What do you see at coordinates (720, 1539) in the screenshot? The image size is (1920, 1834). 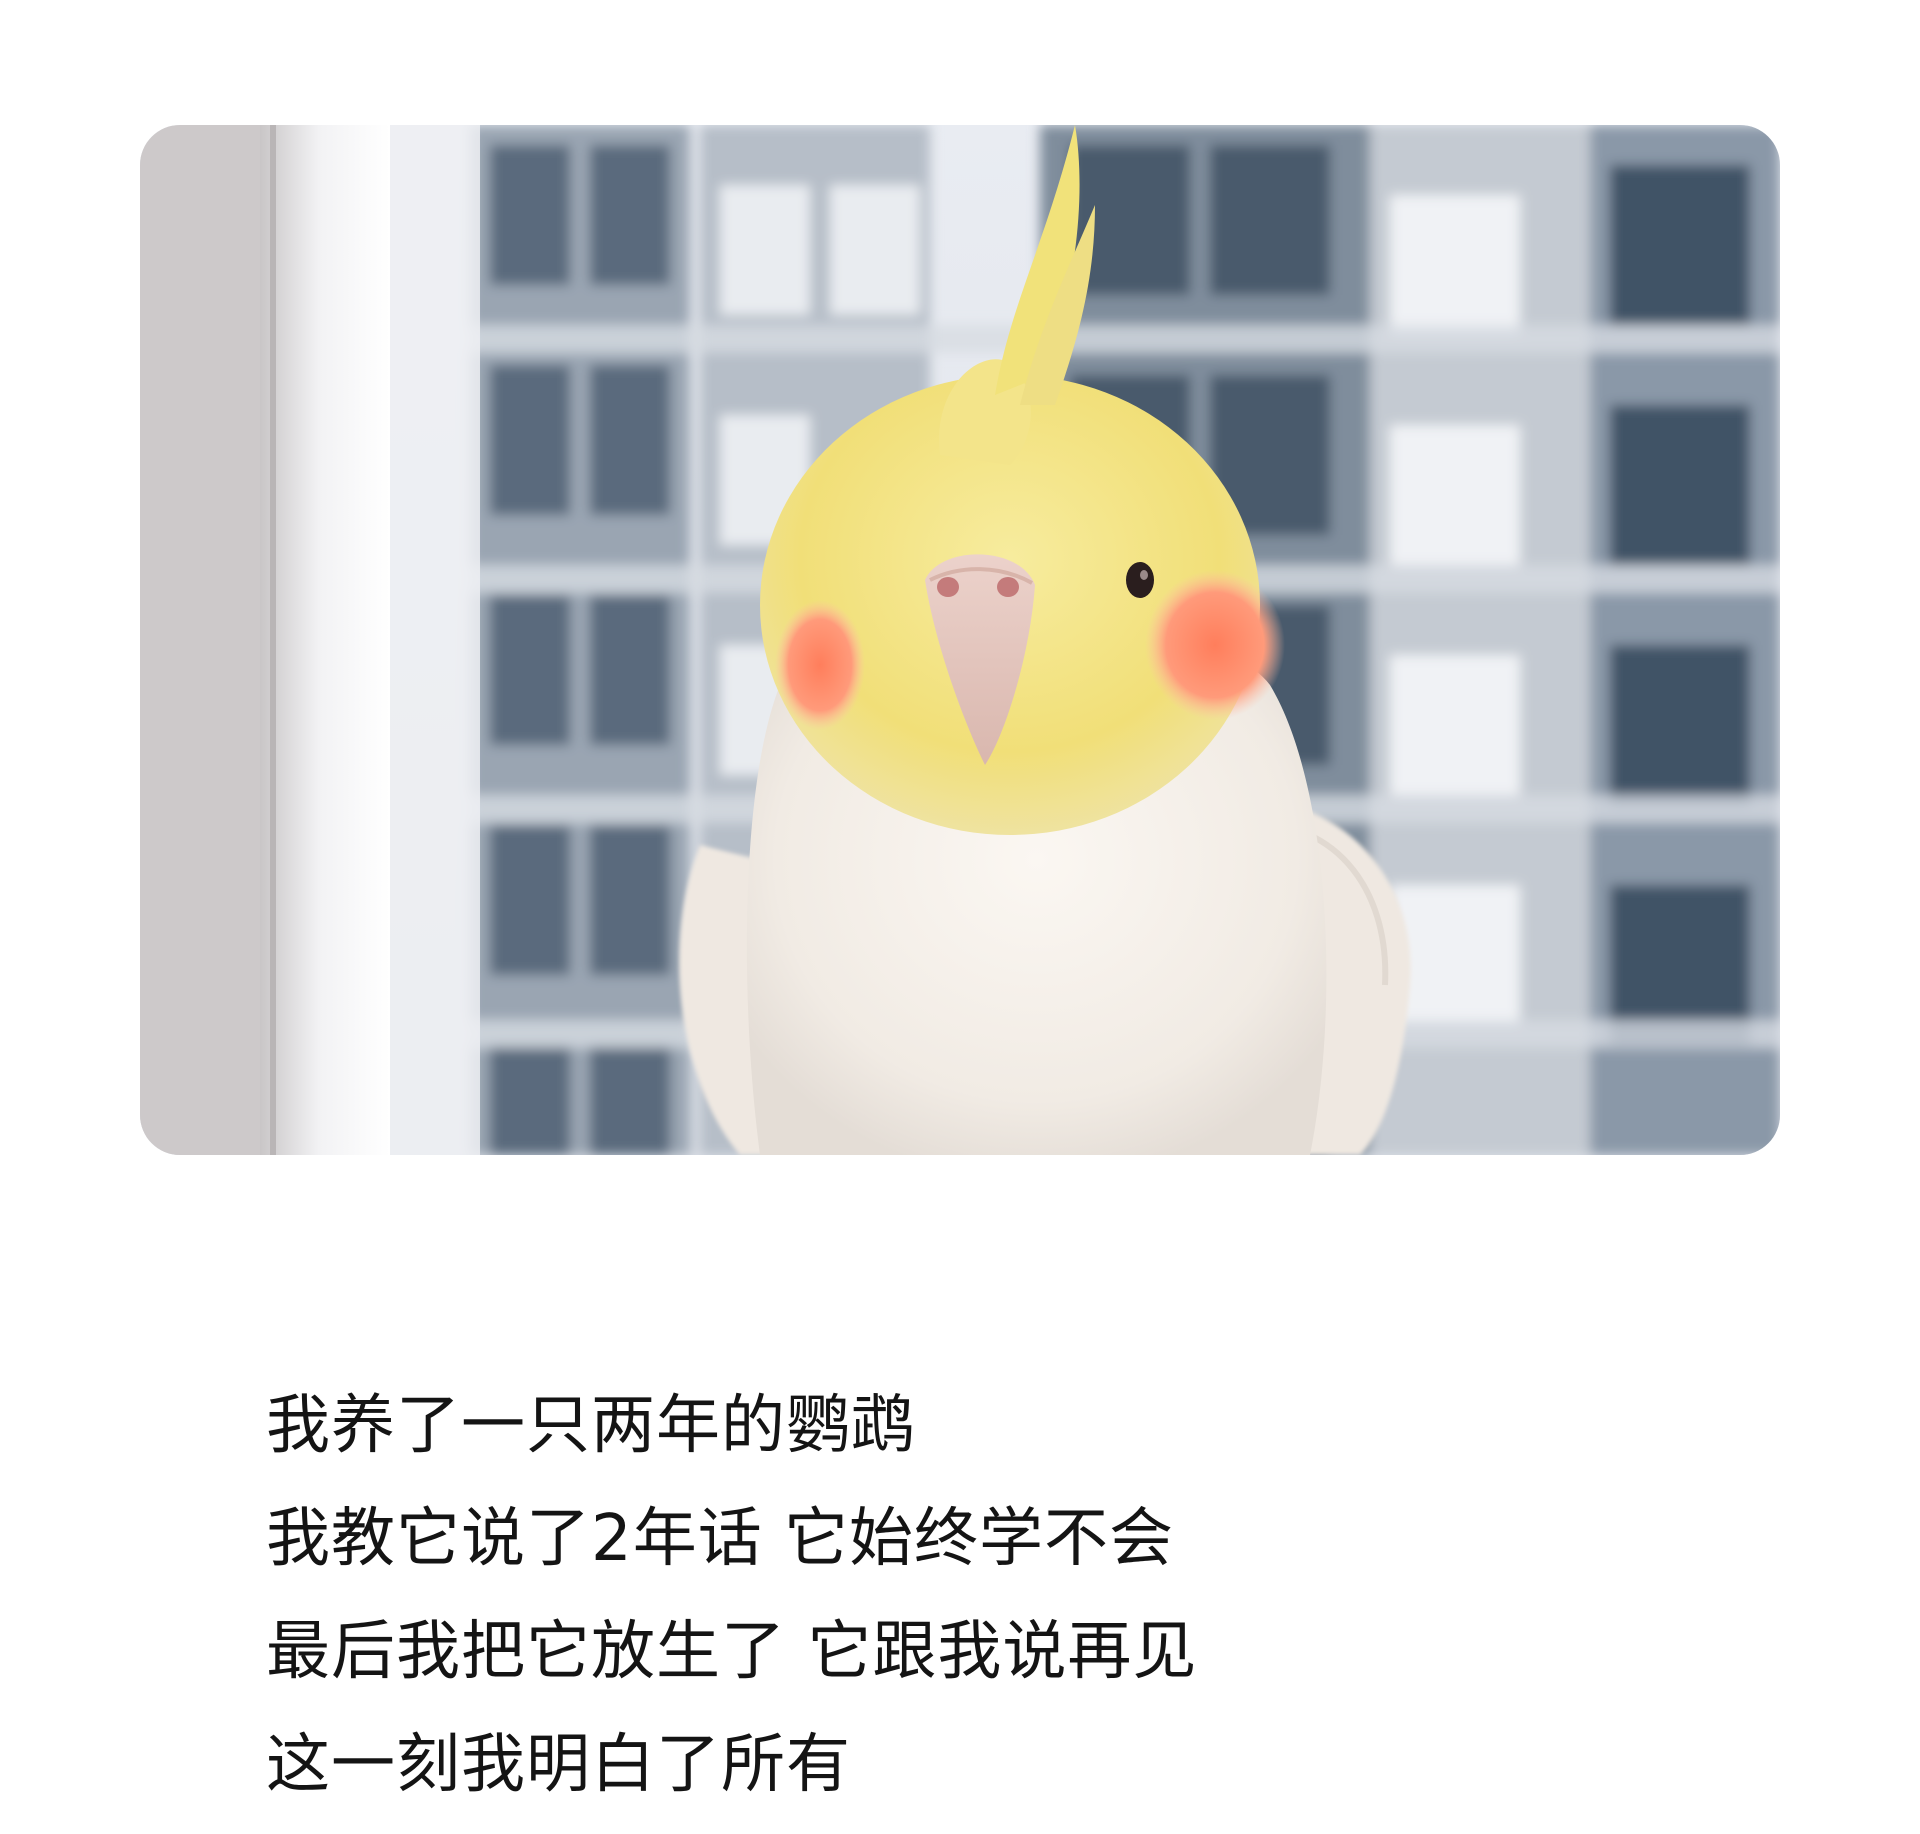 I see `caption-line-2: 我教它说了2年话 它始终学不会` at bounding box center [720, 1539].